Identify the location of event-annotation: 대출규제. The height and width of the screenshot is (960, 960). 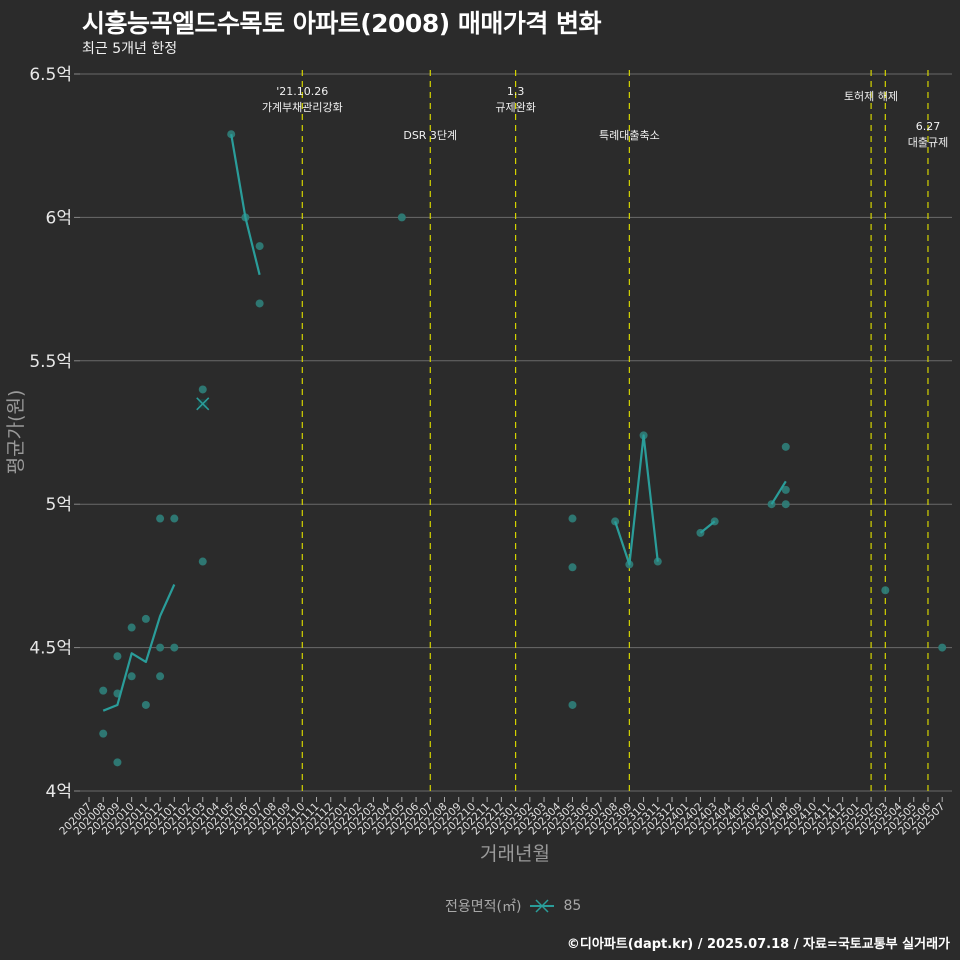
(928, 142).